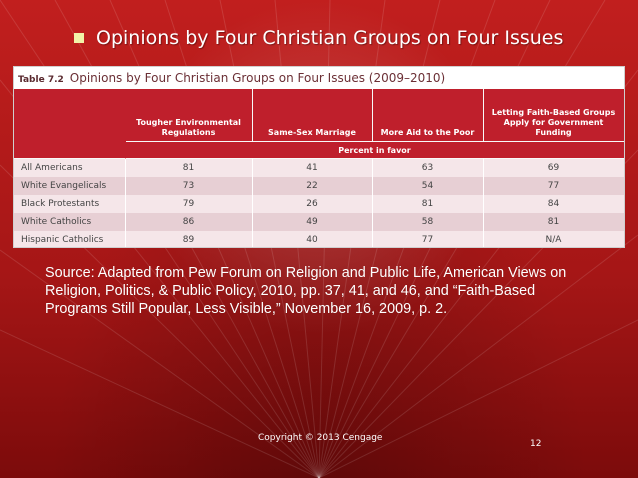 The image size is (638, 478). Describe the element at coordinates (70, 239) in the screenshot. I see `row-label-hispanic-catholics: Hispanic Catholics` at that location.